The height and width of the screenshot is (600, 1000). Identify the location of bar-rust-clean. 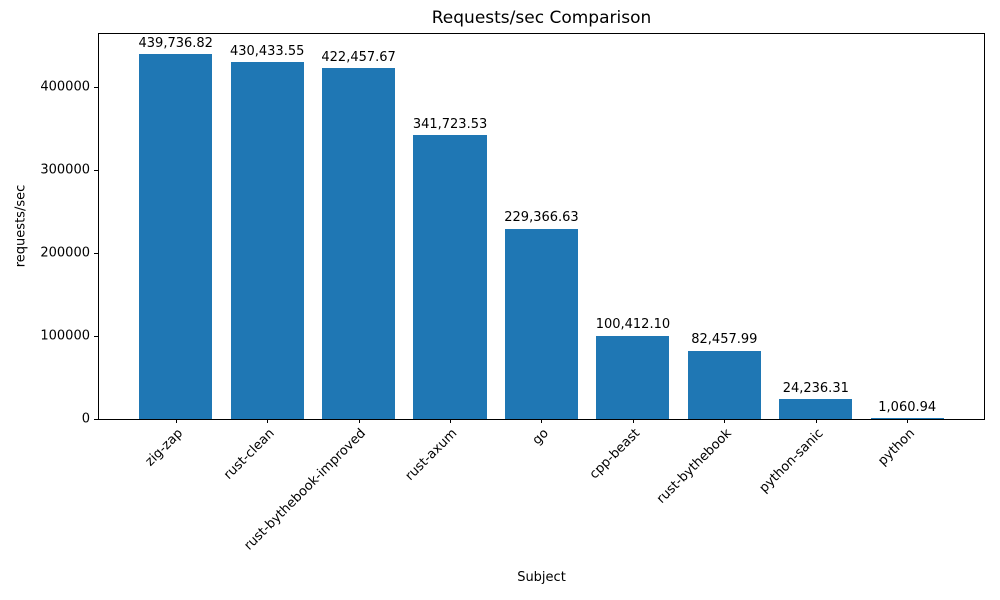
(267, 240).